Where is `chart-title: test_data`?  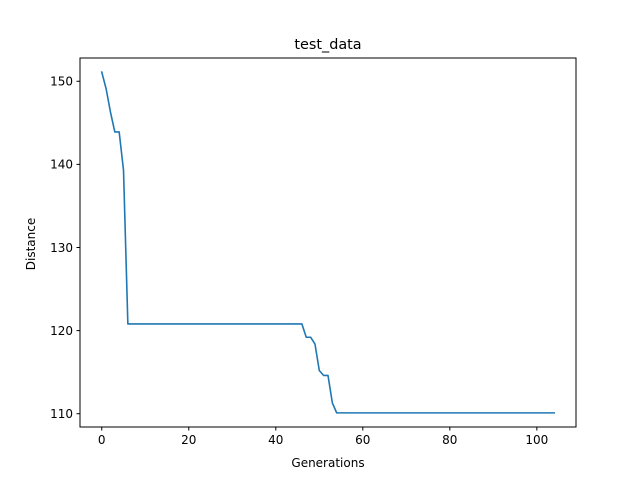
chart-title: test_data is located at coordinates (327, 45).